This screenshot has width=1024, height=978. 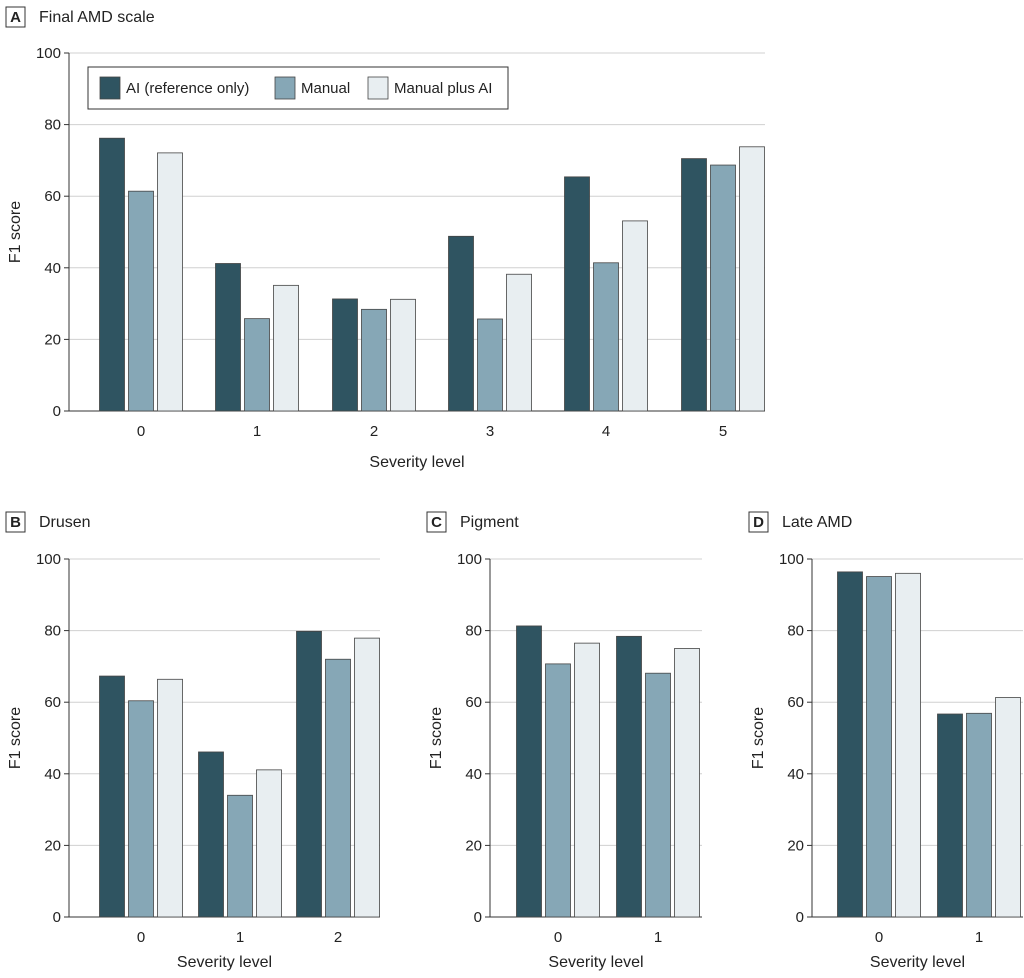 I want to click on bar-d-1-s2, so click(x=1008, y=807).